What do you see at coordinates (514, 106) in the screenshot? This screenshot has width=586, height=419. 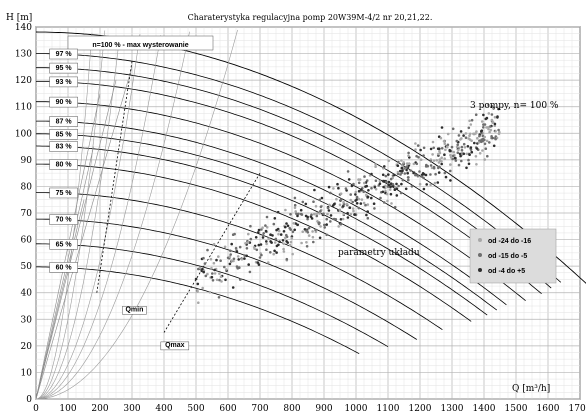 I see `three-pumps-label: 3 pompy, n= 100 %` at bounding box center [514, 106].